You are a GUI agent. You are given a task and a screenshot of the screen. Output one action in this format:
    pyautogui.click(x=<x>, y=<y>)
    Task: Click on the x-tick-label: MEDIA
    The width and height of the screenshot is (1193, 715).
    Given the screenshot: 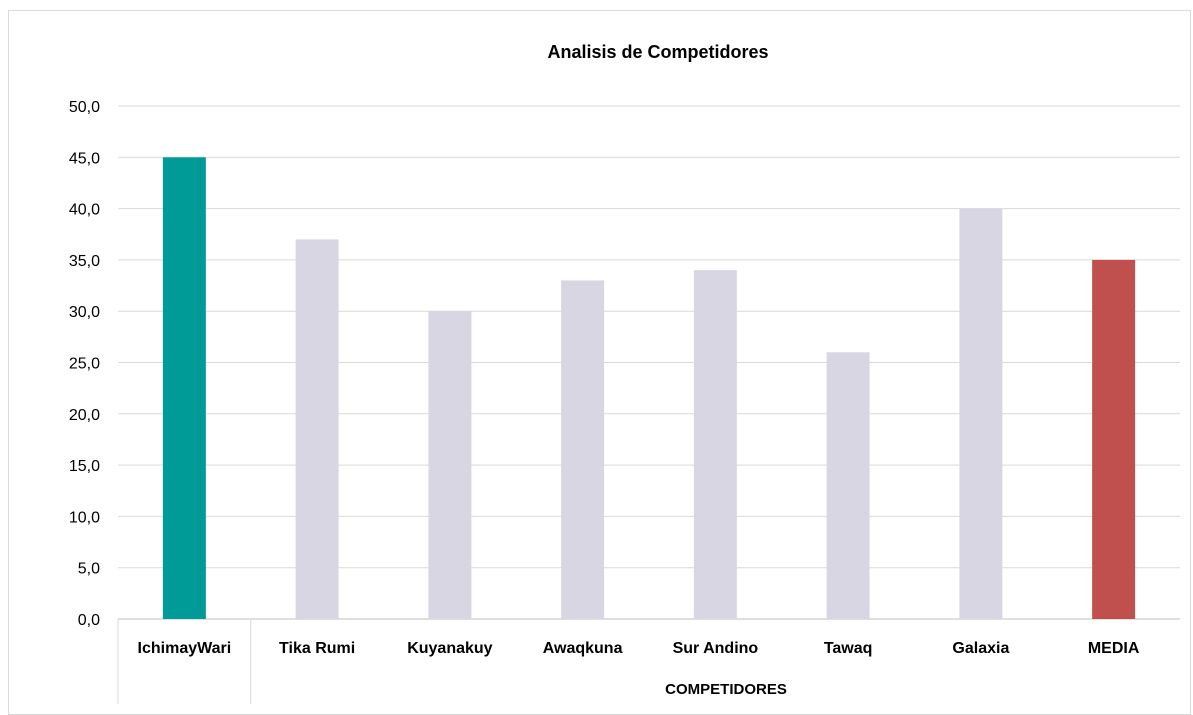 What is the action you would take?
    pyautogui.click(x=1114, y=648)
    